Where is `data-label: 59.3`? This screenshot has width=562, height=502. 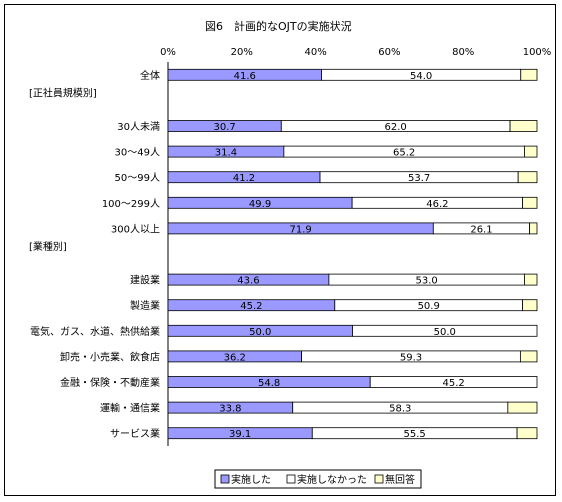 data-label: 59.3 is located at coordinates (411, 357).